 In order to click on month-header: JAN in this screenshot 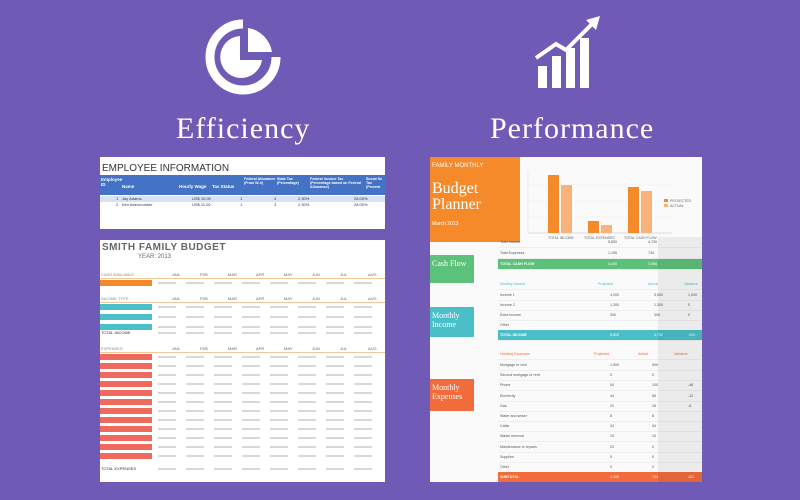, I will do `click(176, 298)`.